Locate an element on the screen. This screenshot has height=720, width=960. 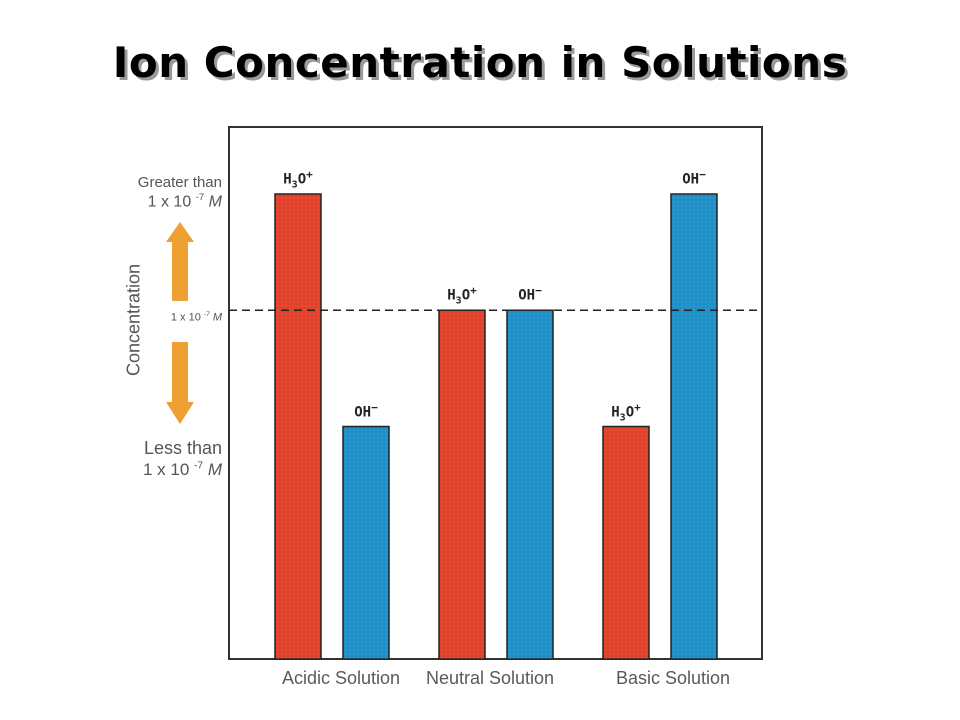
less-than-base: 1 x 10 is located at coordinates (166, 469).